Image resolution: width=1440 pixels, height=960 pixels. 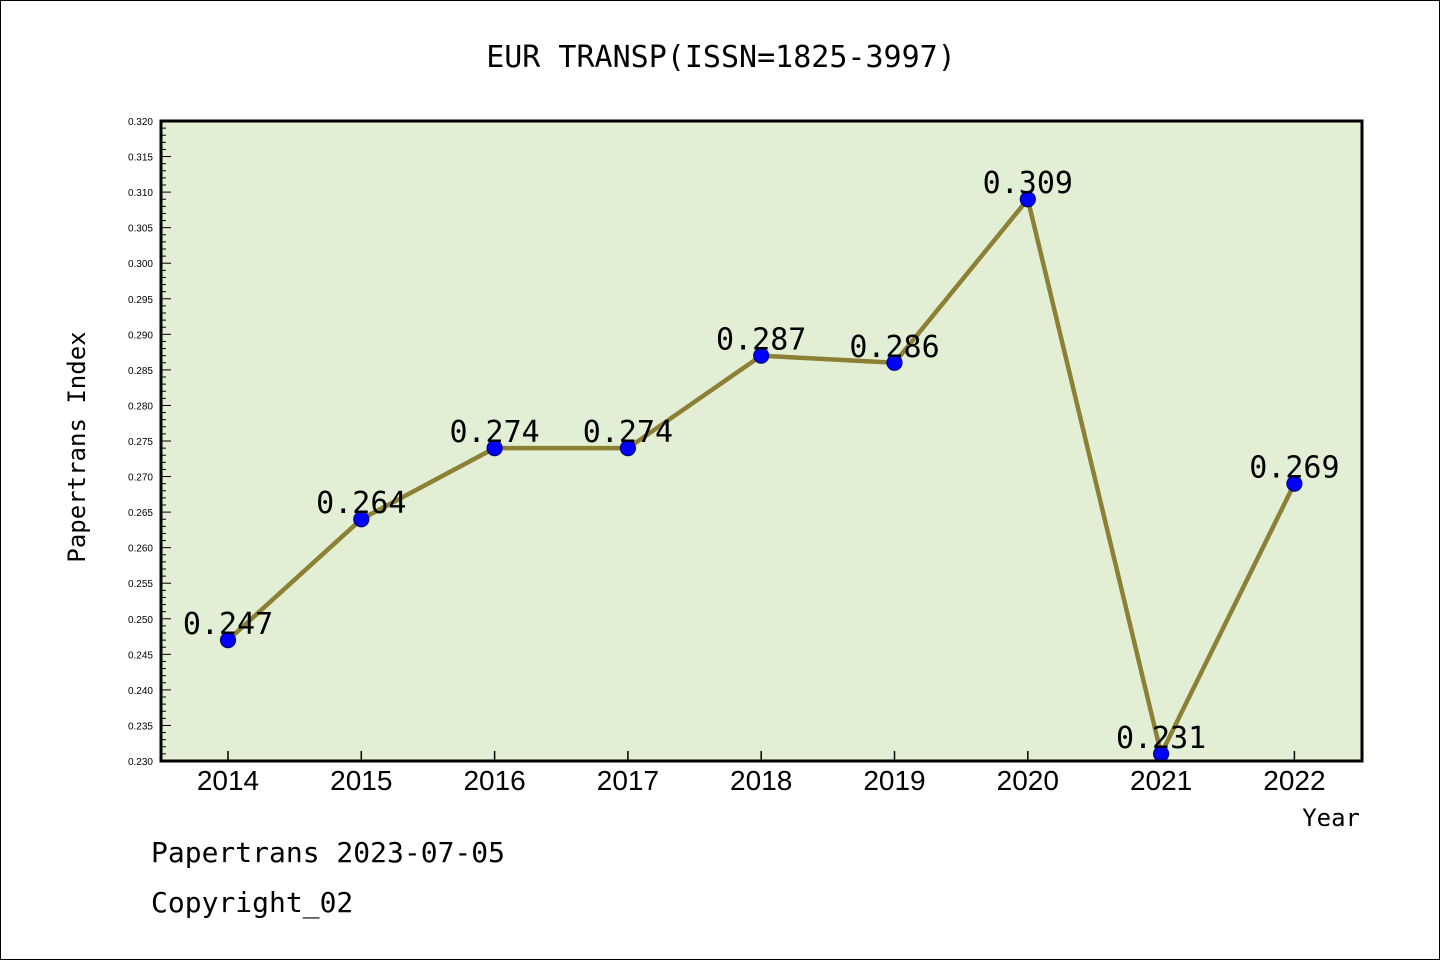 What do you see at coordinates (140, 300) in the screenshot?
I see `y-tick-label: 0.295` at bounding box center [140, 300].